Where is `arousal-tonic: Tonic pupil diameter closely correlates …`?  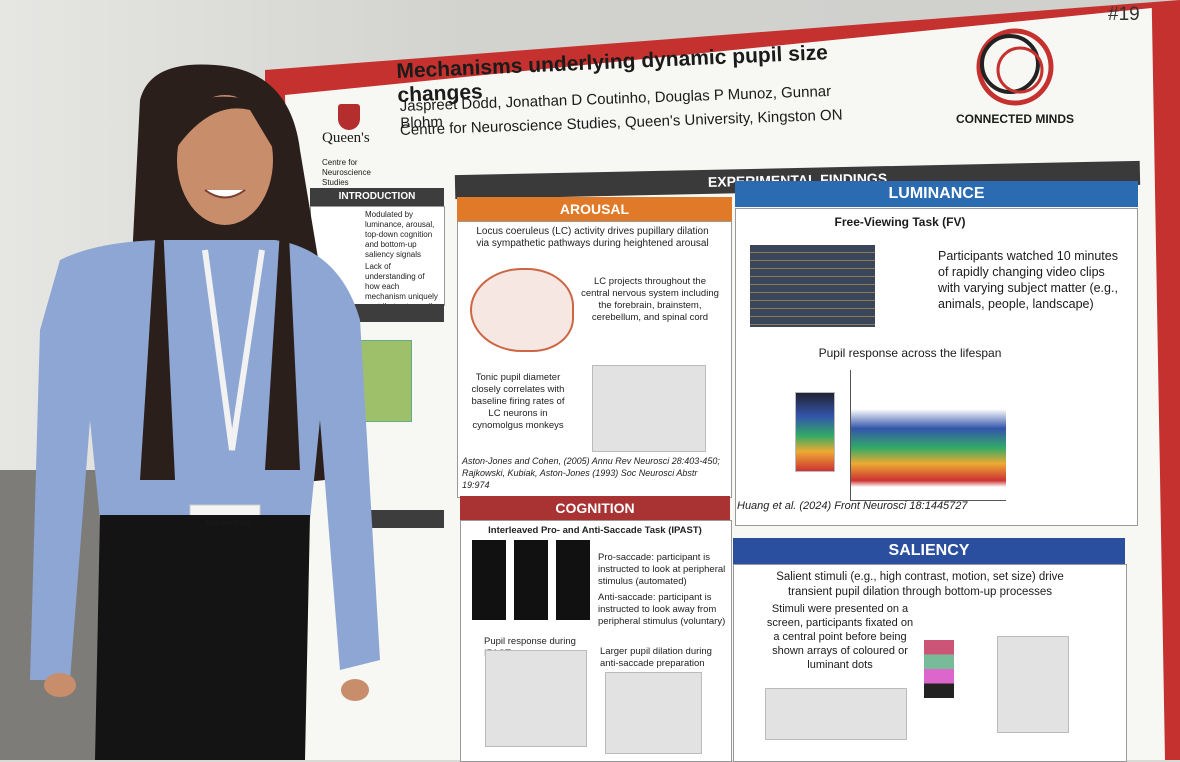
arousal-tonic: Tonic pupil diameter closely correlates … is located at coordinates (518, 401).